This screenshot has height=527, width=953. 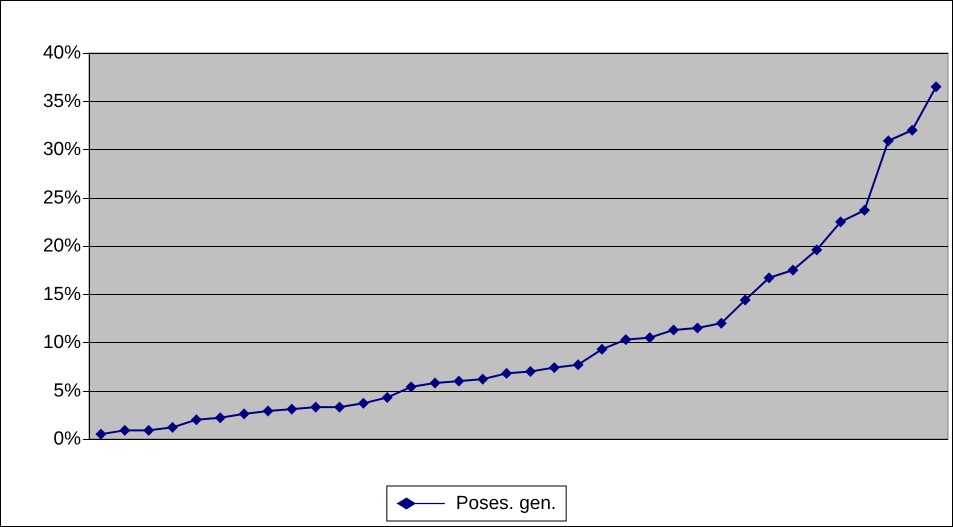 What do you see at coordinates (68, 391) in the screenshot?
I see `y-tick-label: 5%` at bounding box center [68, 391].